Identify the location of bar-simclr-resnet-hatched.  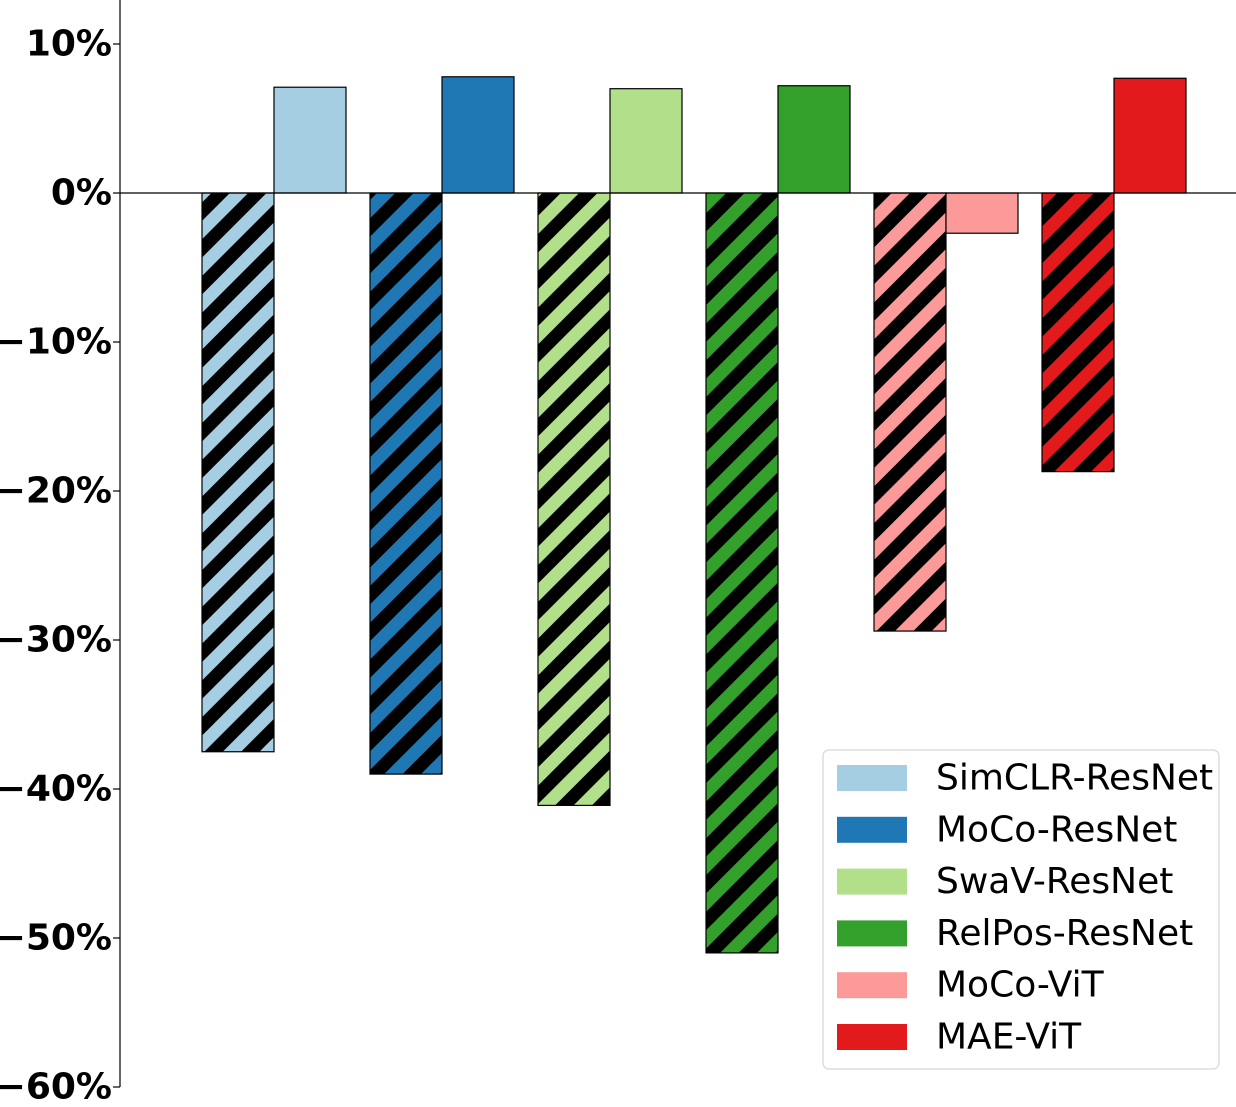
(238, 472).